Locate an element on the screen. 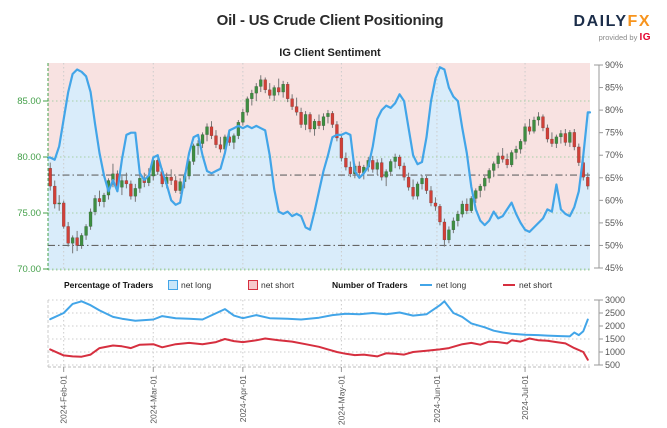  pct-tick-label: 45% is located at coordinates (614, 268).